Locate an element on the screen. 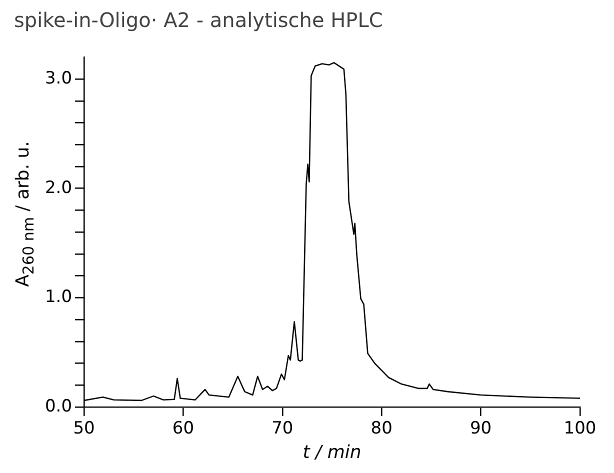 This screenshot has height=473, width=614. x-axis-title: t / min is located at coordinates (332, 452).